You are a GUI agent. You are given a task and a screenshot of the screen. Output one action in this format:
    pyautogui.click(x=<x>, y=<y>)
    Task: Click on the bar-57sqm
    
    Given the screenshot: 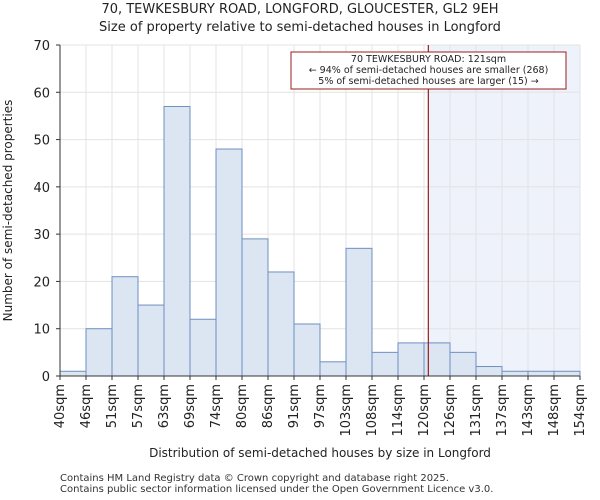 What is the action you would take?
    pyautogui.click(x=151, y=340)
    